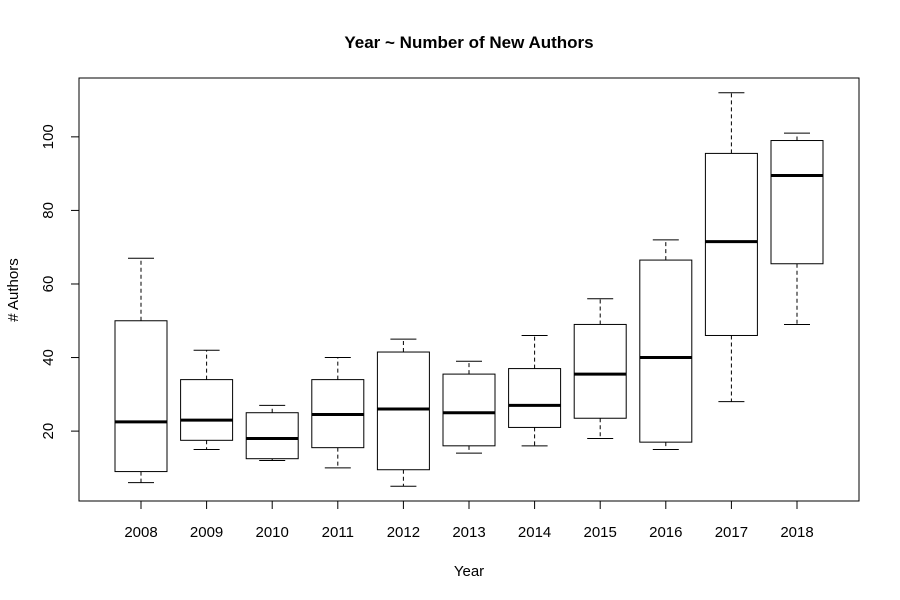  I want to click on x-tick-label: 2015, so click(600, 532).